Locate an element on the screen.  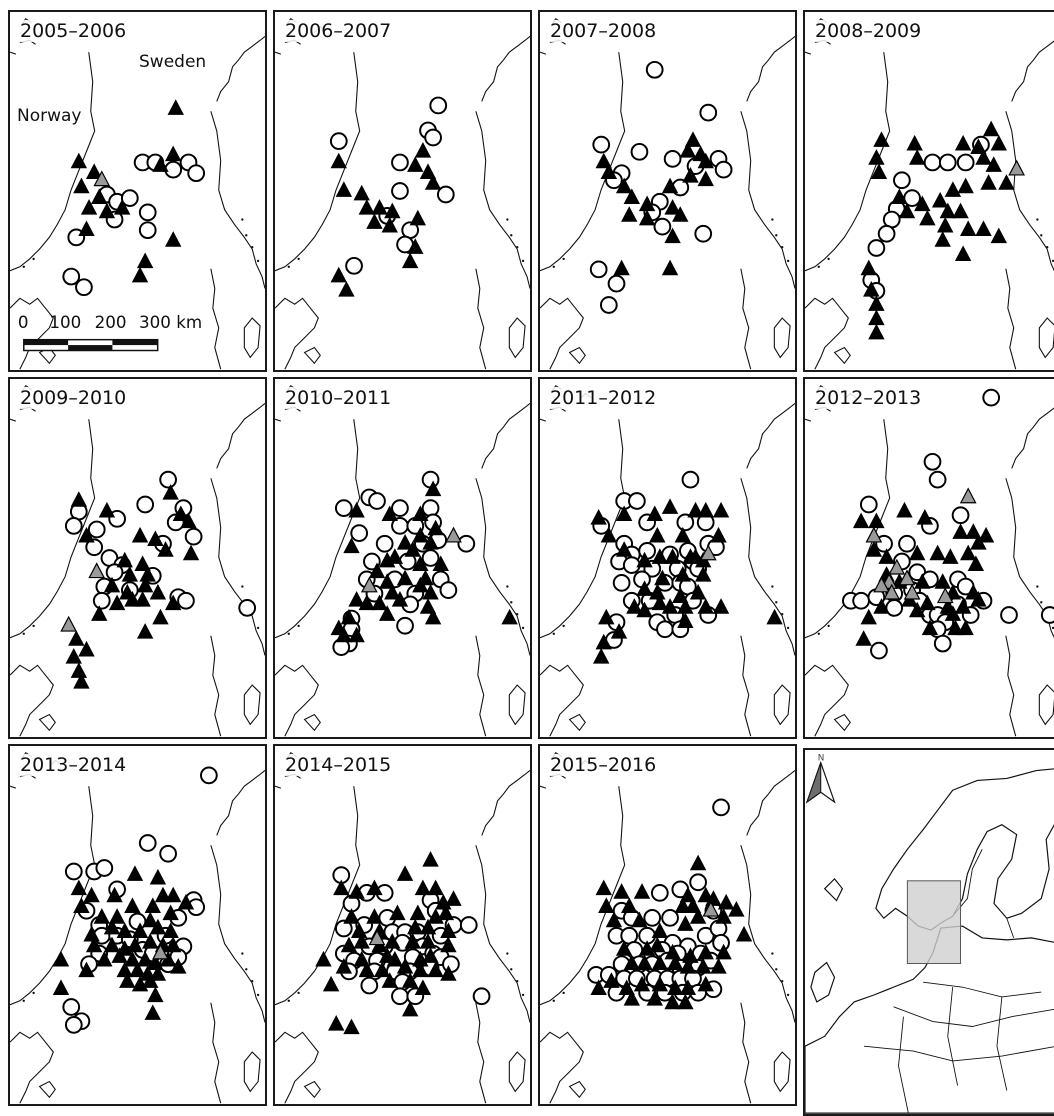
panel-year-label: 2008–2009 is located at coordinates (868, 31).